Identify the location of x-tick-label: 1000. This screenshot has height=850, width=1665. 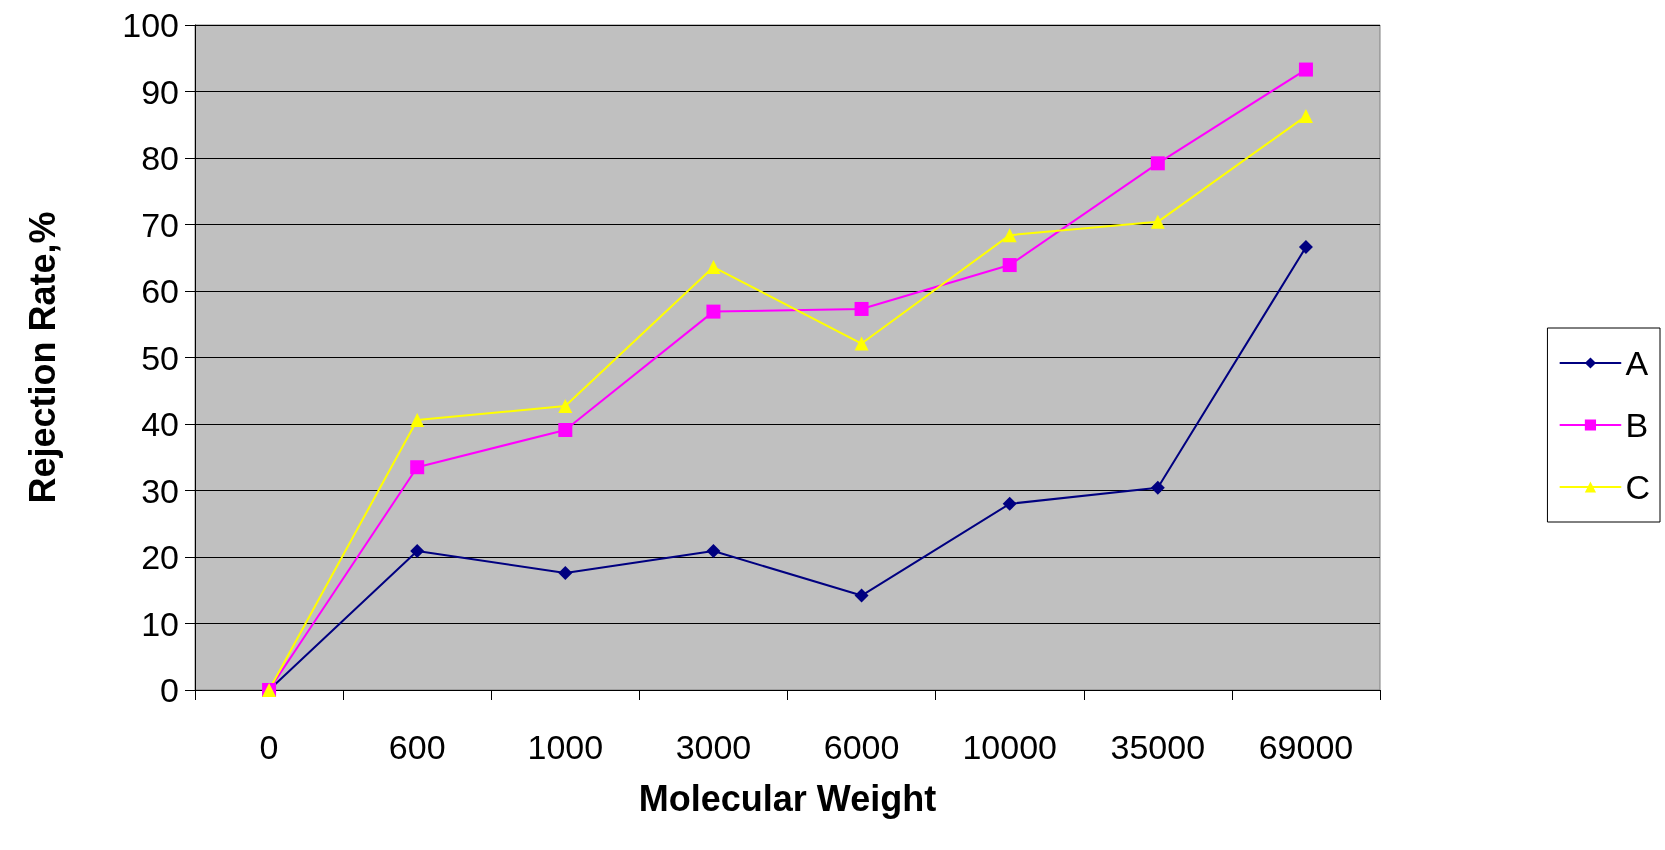
(565, 747).